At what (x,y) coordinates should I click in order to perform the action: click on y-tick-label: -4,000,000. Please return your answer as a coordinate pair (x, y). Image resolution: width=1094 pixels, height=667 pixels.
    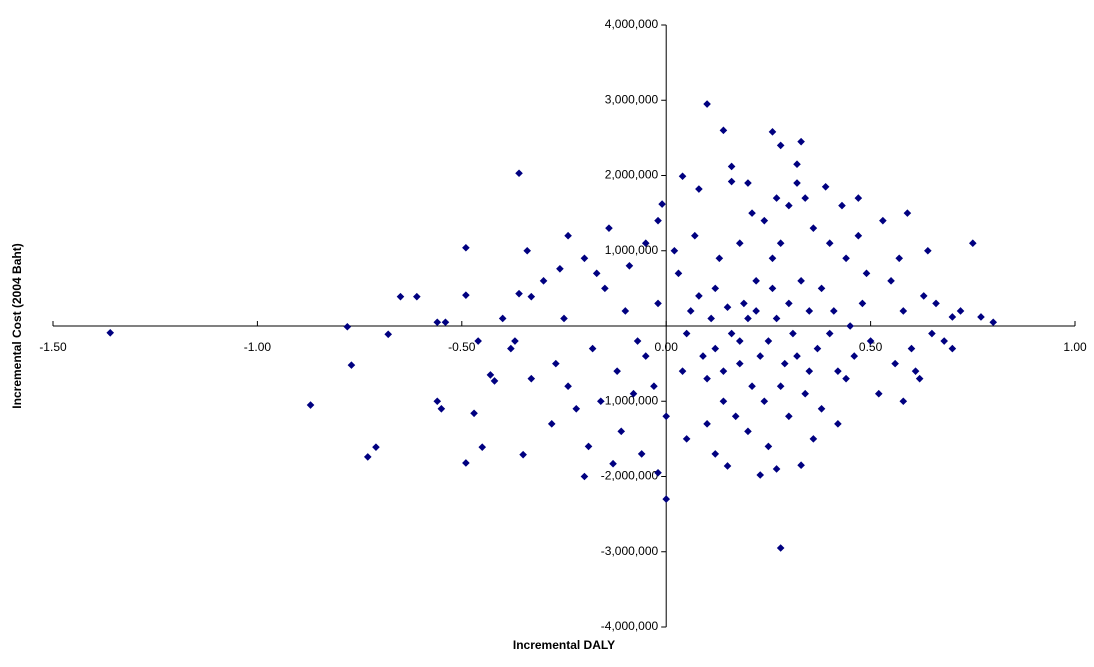
    Looking at the image, I should click on (630, 626).